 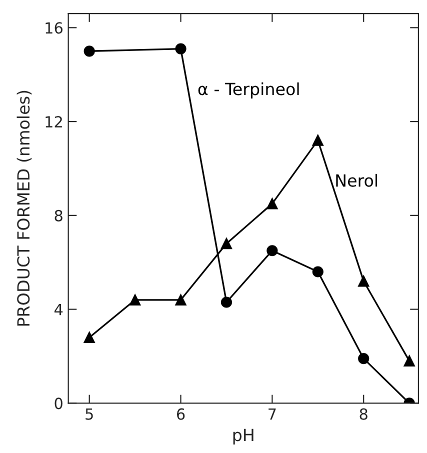 What do you see at coordinates (89, 414) in the screenshot?
I see `x-tick-label: 5` at bounding box center [89, 414].